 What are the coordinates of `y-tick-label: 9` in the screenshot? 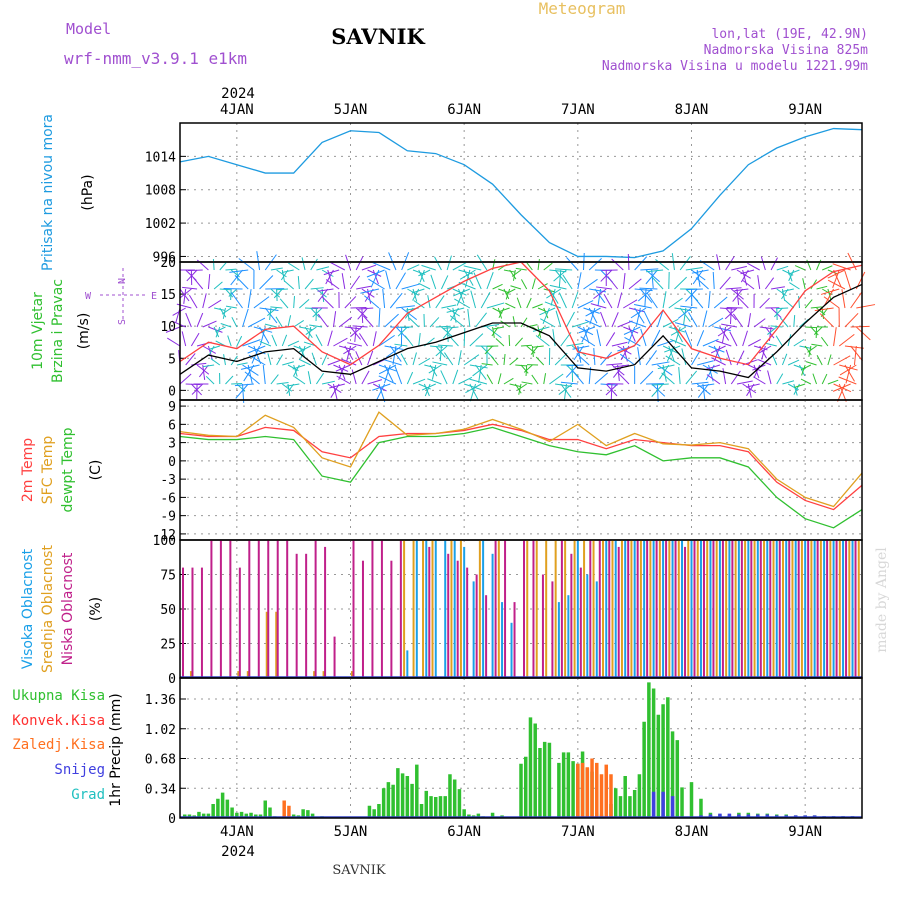 It's located at (172, 407).